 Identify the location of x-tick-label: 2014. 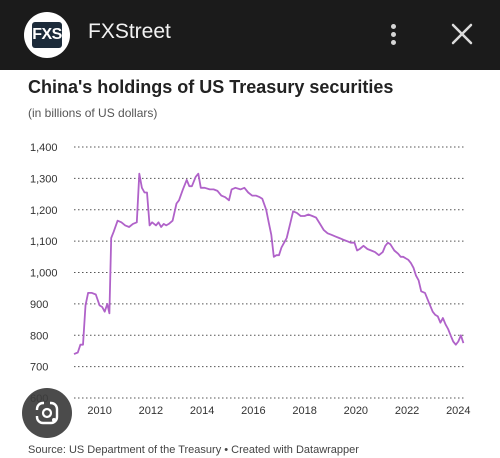
(202, 411).